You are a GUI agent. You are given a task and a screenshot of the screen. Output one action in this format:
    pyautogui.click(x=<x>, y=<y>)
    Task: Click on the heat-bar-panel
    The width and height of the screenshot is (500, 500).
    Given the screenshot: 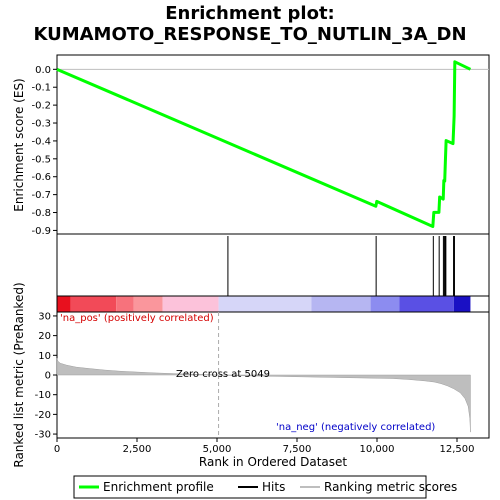 What is the action you would take?
    pyautogui.click(x=273, y=304)
    